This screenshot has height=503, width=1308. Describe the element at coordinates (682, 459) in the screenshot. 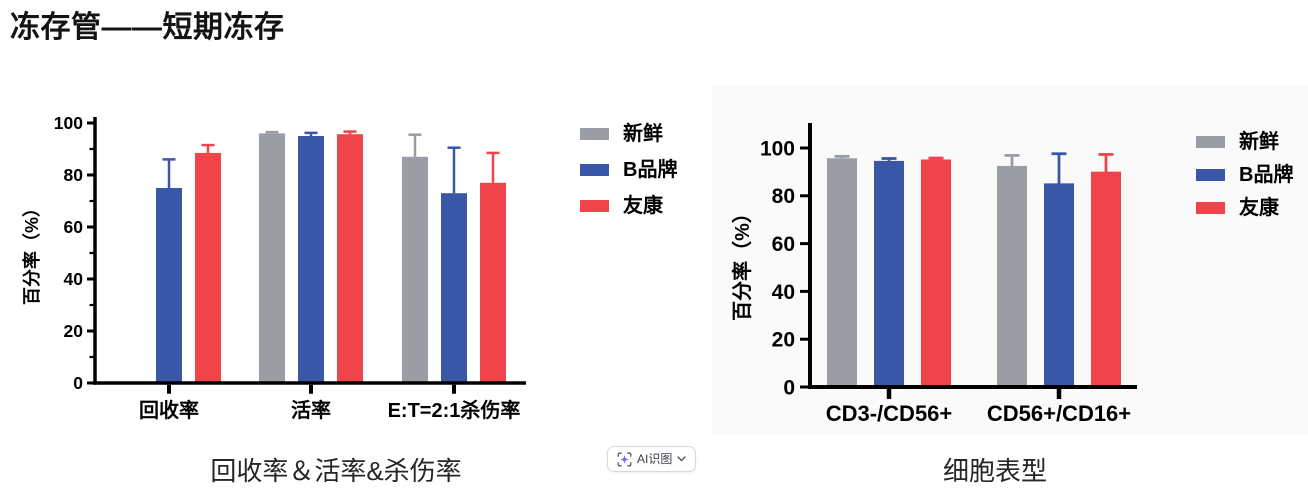

I see `chevron-down-icon` at that location.